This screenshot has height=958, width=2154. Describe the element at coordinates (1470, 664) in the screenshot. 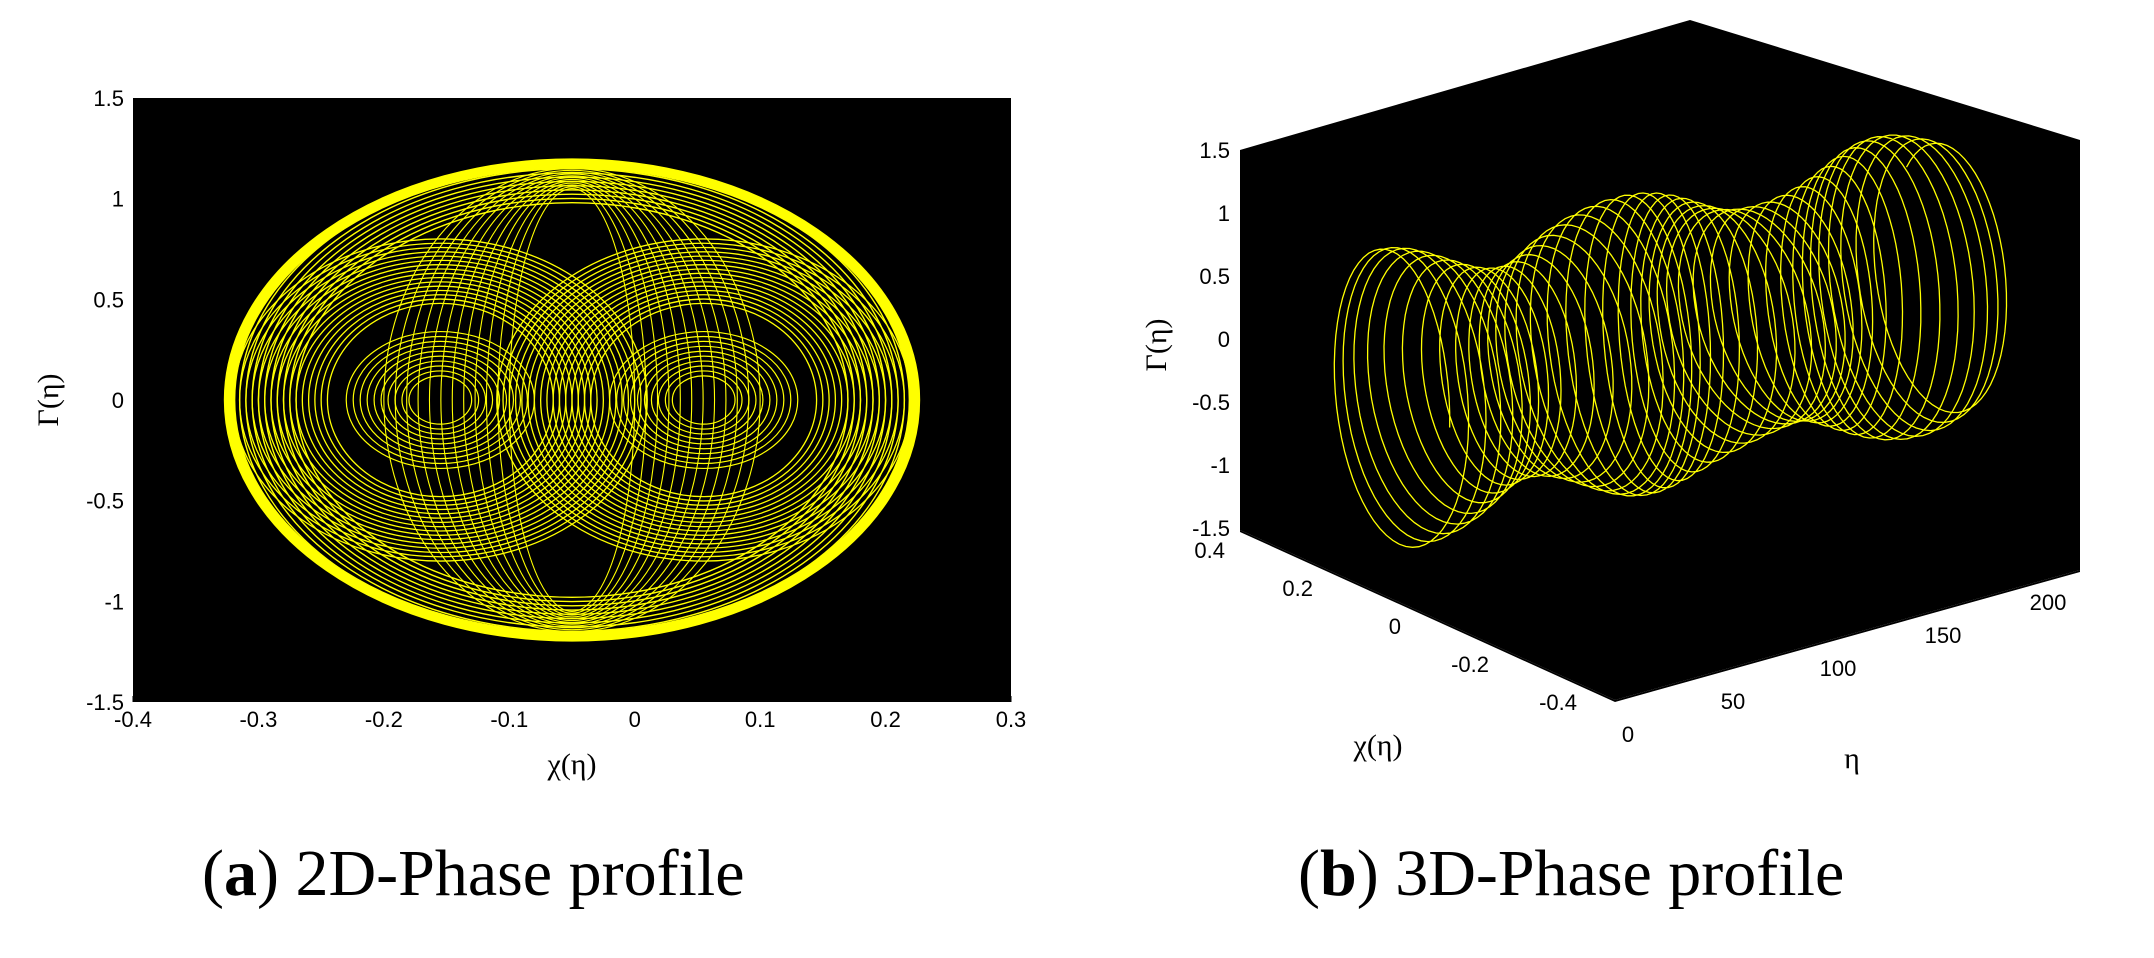

I see `x-tick-label-3d: -0.2` at that location.